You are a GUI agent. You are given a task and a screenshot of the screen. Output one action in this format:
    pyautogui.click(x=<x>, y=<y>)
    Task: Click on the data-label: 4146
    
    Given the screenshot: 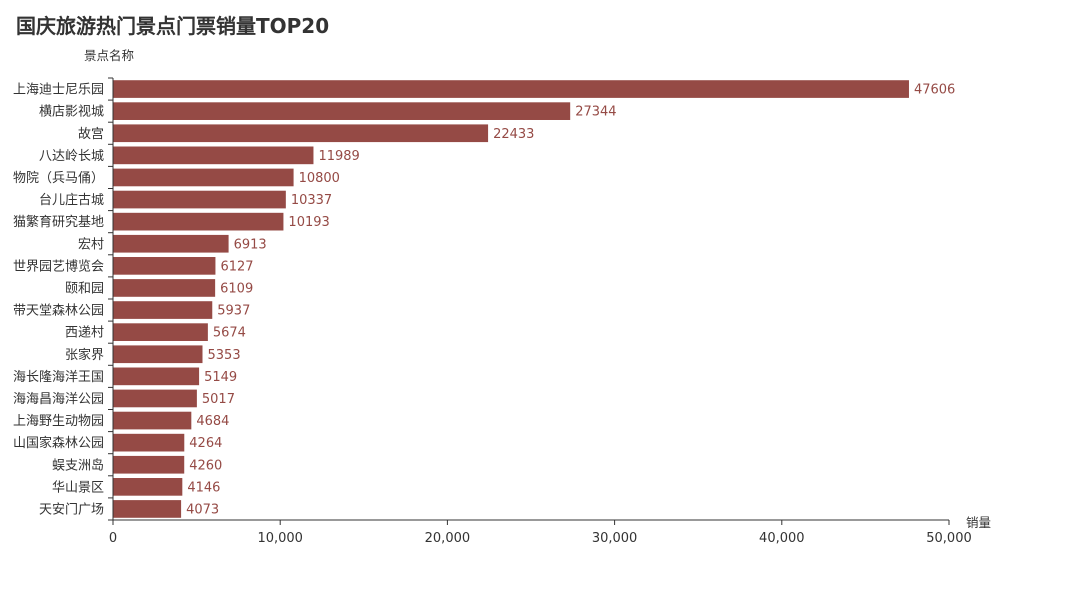 What is the action you would take?
    pyautogui.click(x=203, y=487)
    